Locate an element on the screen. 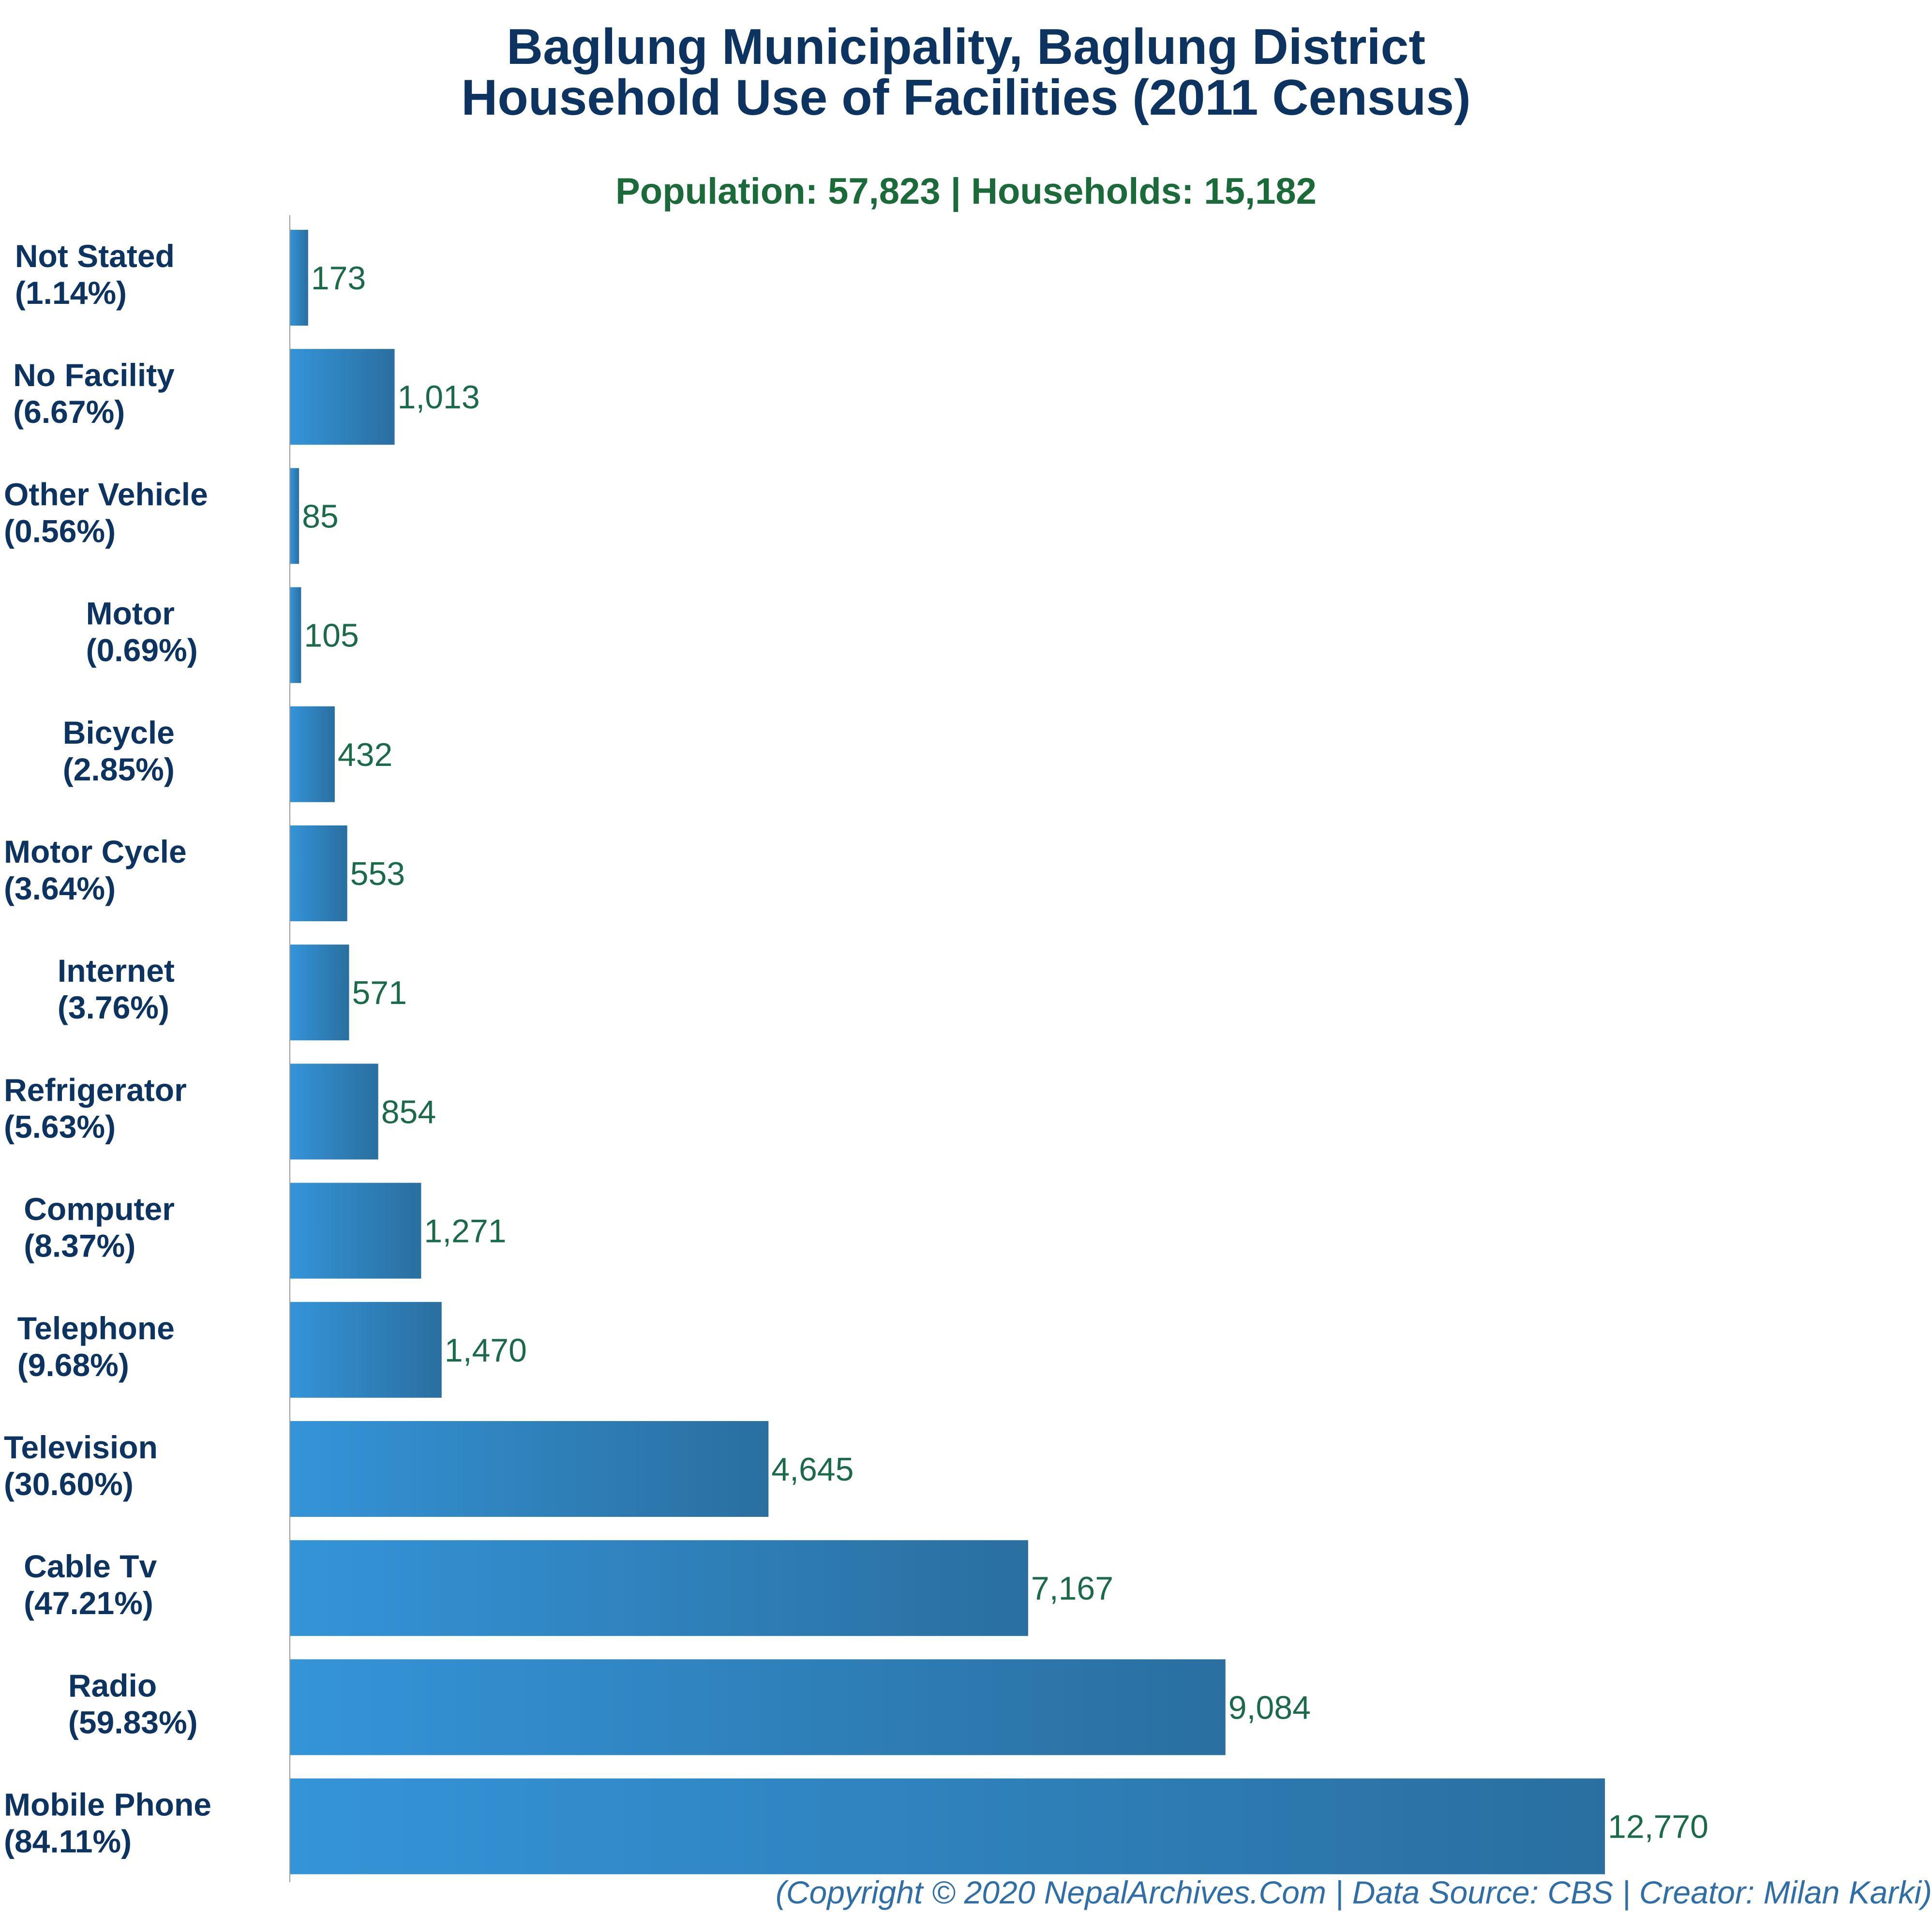  bar-mobile-phone is located at coordinates (947, 1826).